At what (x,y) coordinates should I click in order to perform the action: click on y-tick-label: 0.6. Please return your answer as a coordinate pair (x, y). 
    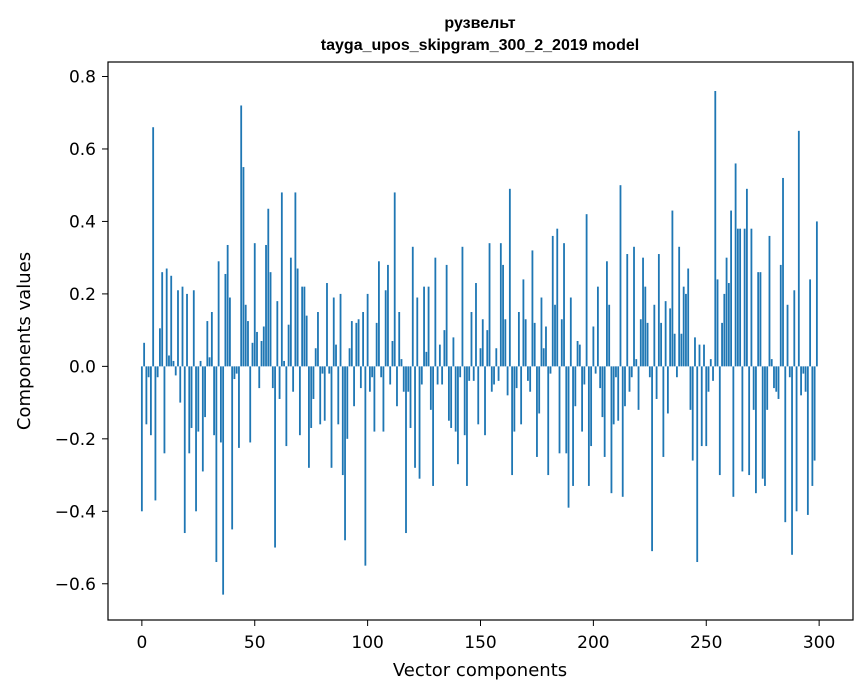
    Looking at the image, I should click on (82, 150).